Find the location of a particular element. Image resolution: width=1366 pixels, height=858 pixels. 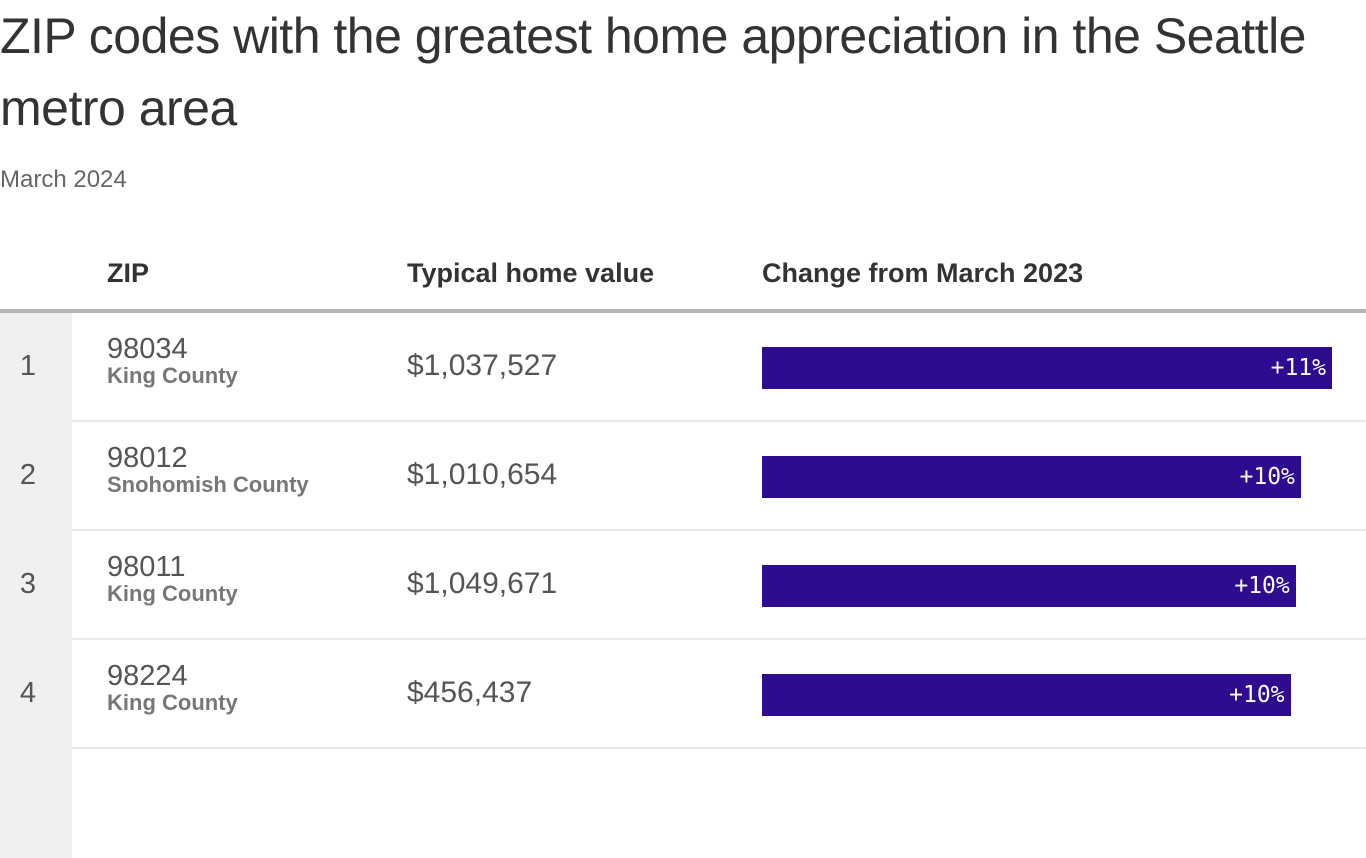

home-value: $1,010,654 is located at coordinates (482, 474).